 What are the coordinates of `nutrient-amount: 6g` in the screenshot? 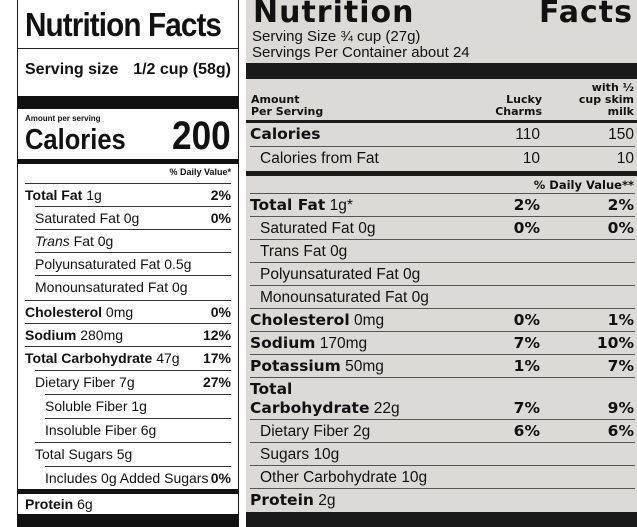 It's located at (148, 430).